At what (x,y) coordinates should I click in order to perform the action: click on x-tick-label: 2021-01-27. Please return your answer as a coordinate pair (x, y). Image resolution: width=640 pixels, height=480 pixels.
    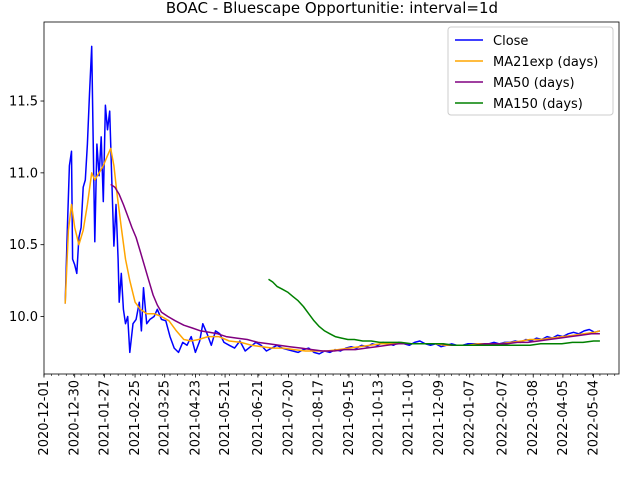
    Looking at the image, I should click on (104, 418).